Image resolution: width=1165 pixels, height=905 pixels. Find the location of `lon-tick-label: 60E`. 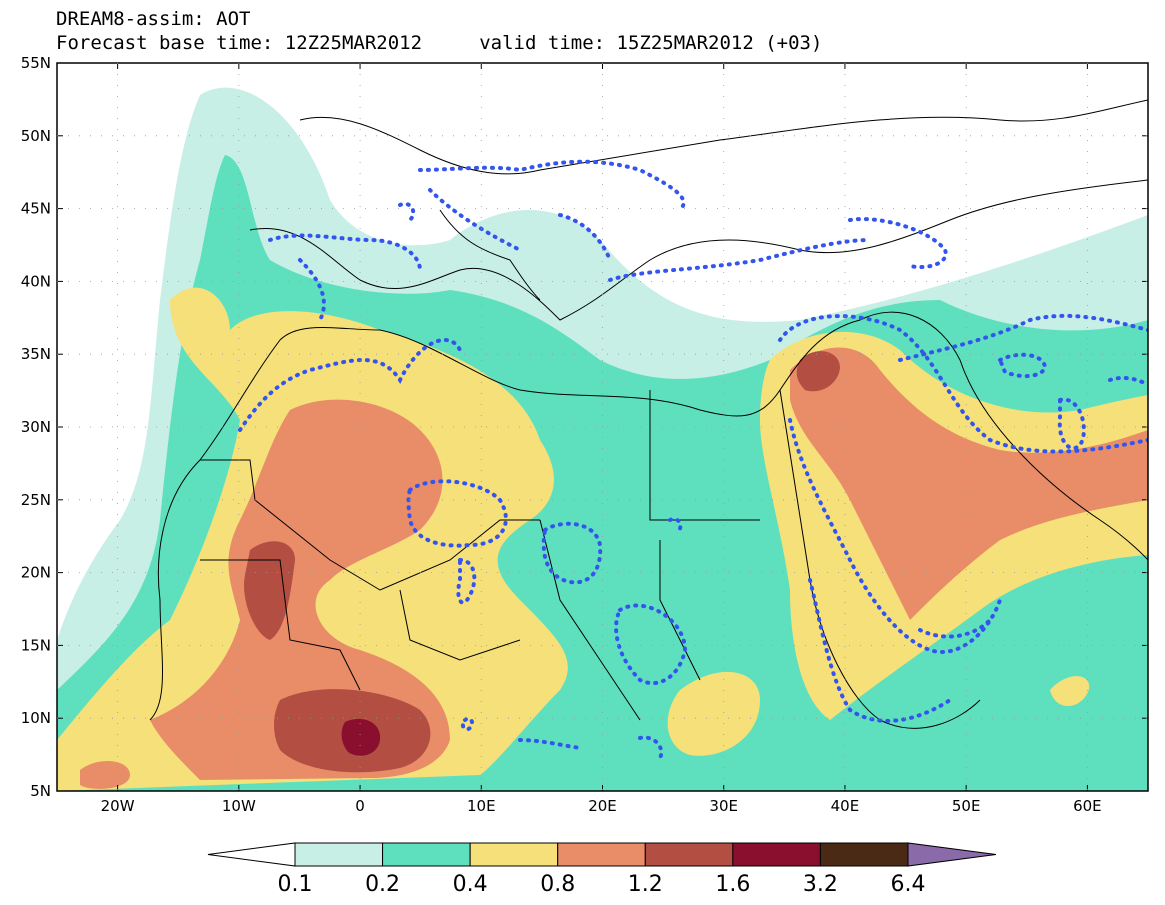

lon-tick-label: 60E is located at coordinates (1087, 806).